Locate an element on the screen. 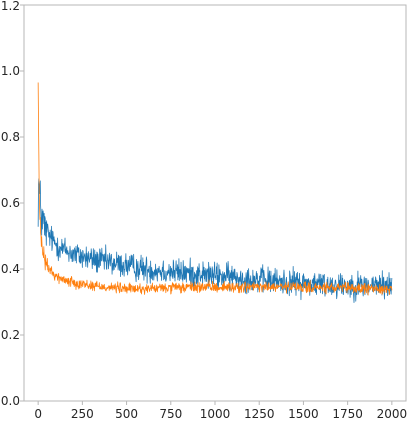 The height and width of the screenshot is (423, 411). x-tick-label: 0 is located at coordinates (38, 414).